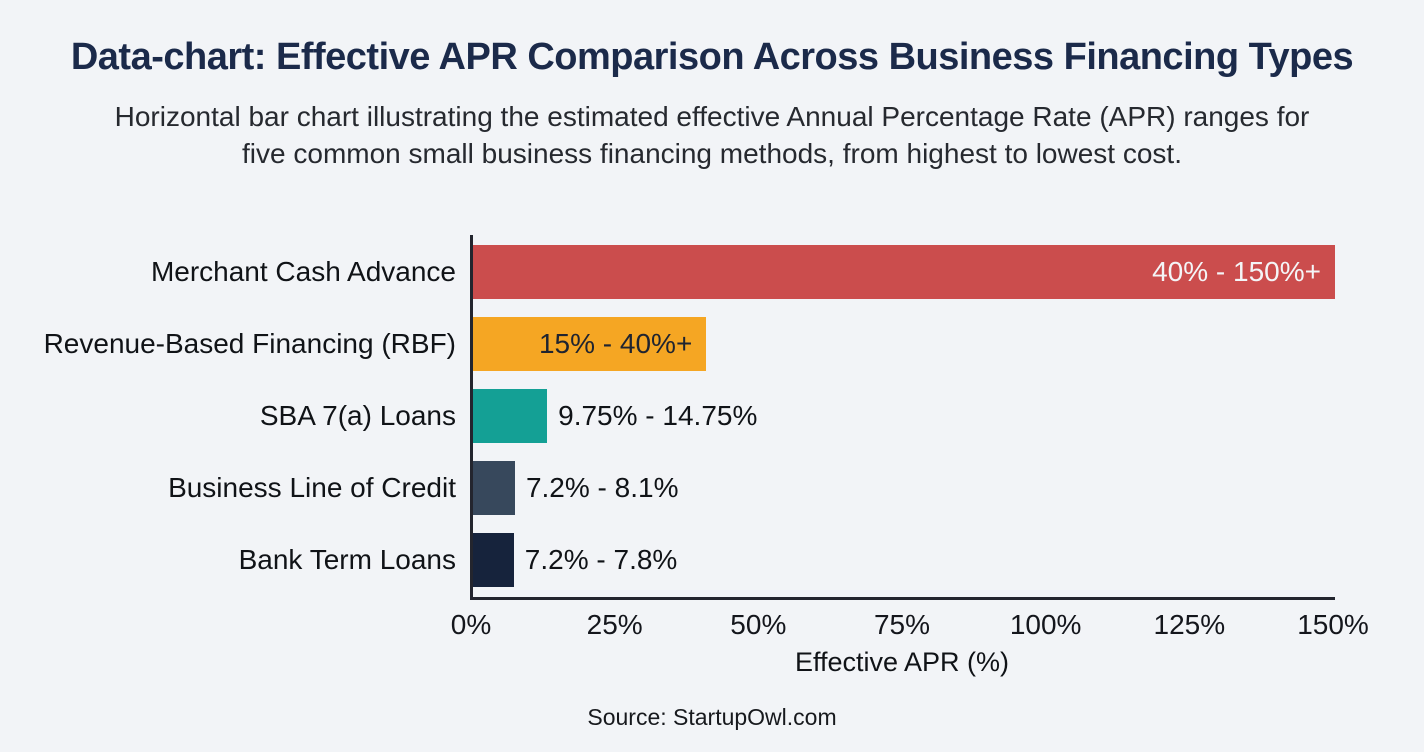 The image size is (1424, 752). What do you see at coordinates (902, 662) in the screenshot?
I see `x-axis-title: Effective APR (%)` at bounding box center [902, 662].